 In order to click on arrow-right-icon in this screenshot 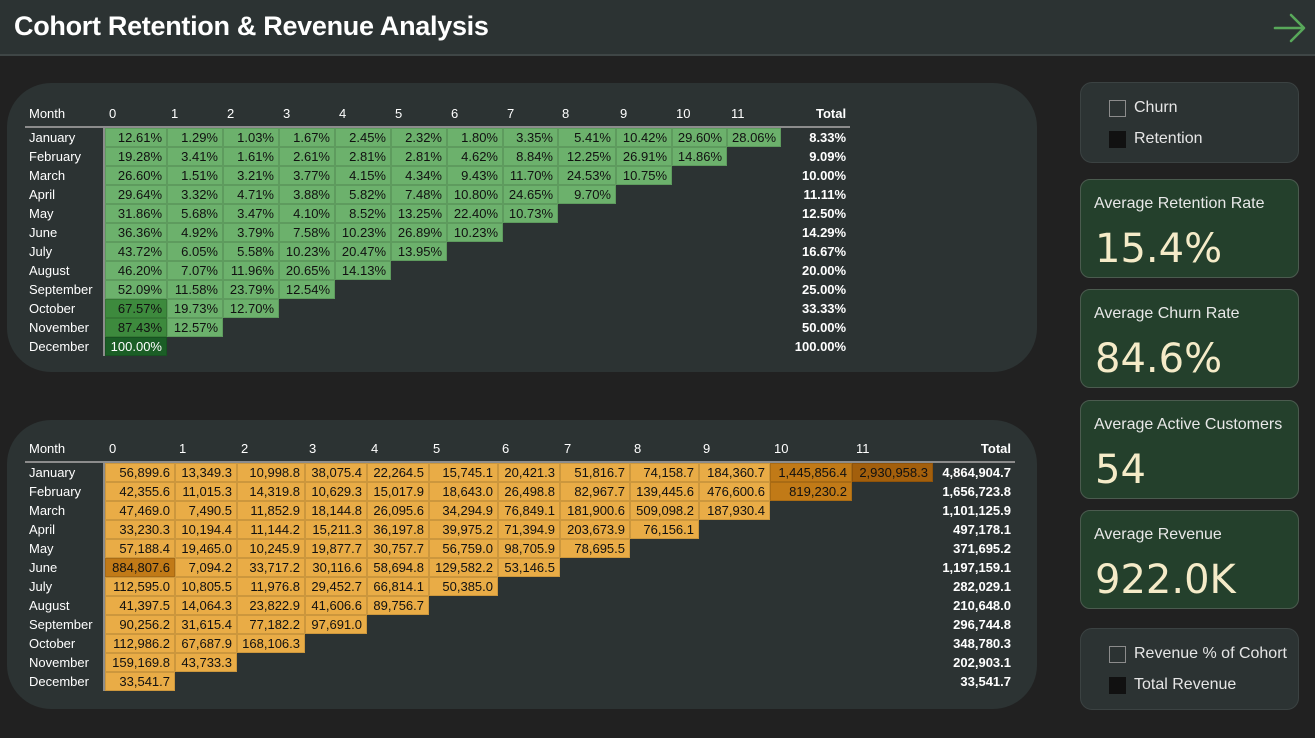, I will do `click(1290, 28)`.